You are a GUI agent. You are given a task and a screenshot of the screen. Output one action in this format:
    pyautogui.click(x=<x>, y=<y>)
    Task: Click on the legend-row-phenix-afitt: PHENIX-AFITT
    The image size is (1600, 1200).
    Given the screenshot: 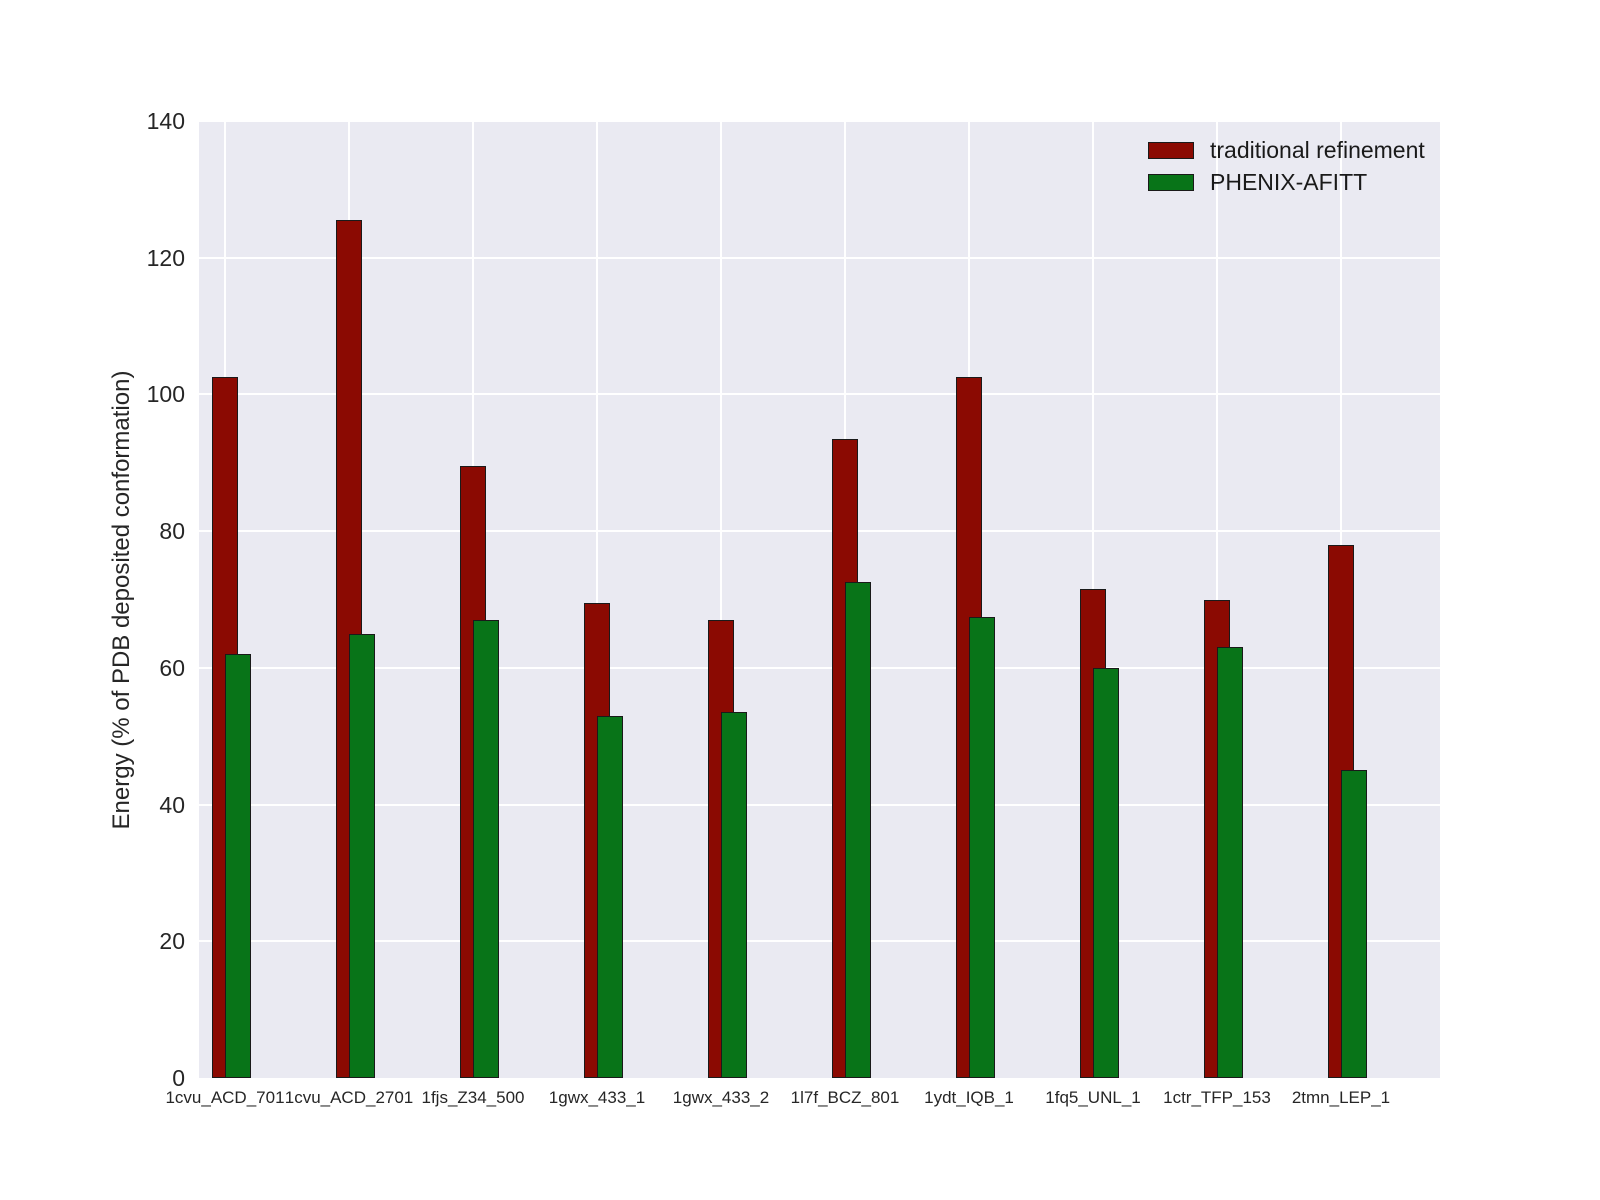 What is the action you would take?
    pyautogui.click(x=1286, y=182)
    